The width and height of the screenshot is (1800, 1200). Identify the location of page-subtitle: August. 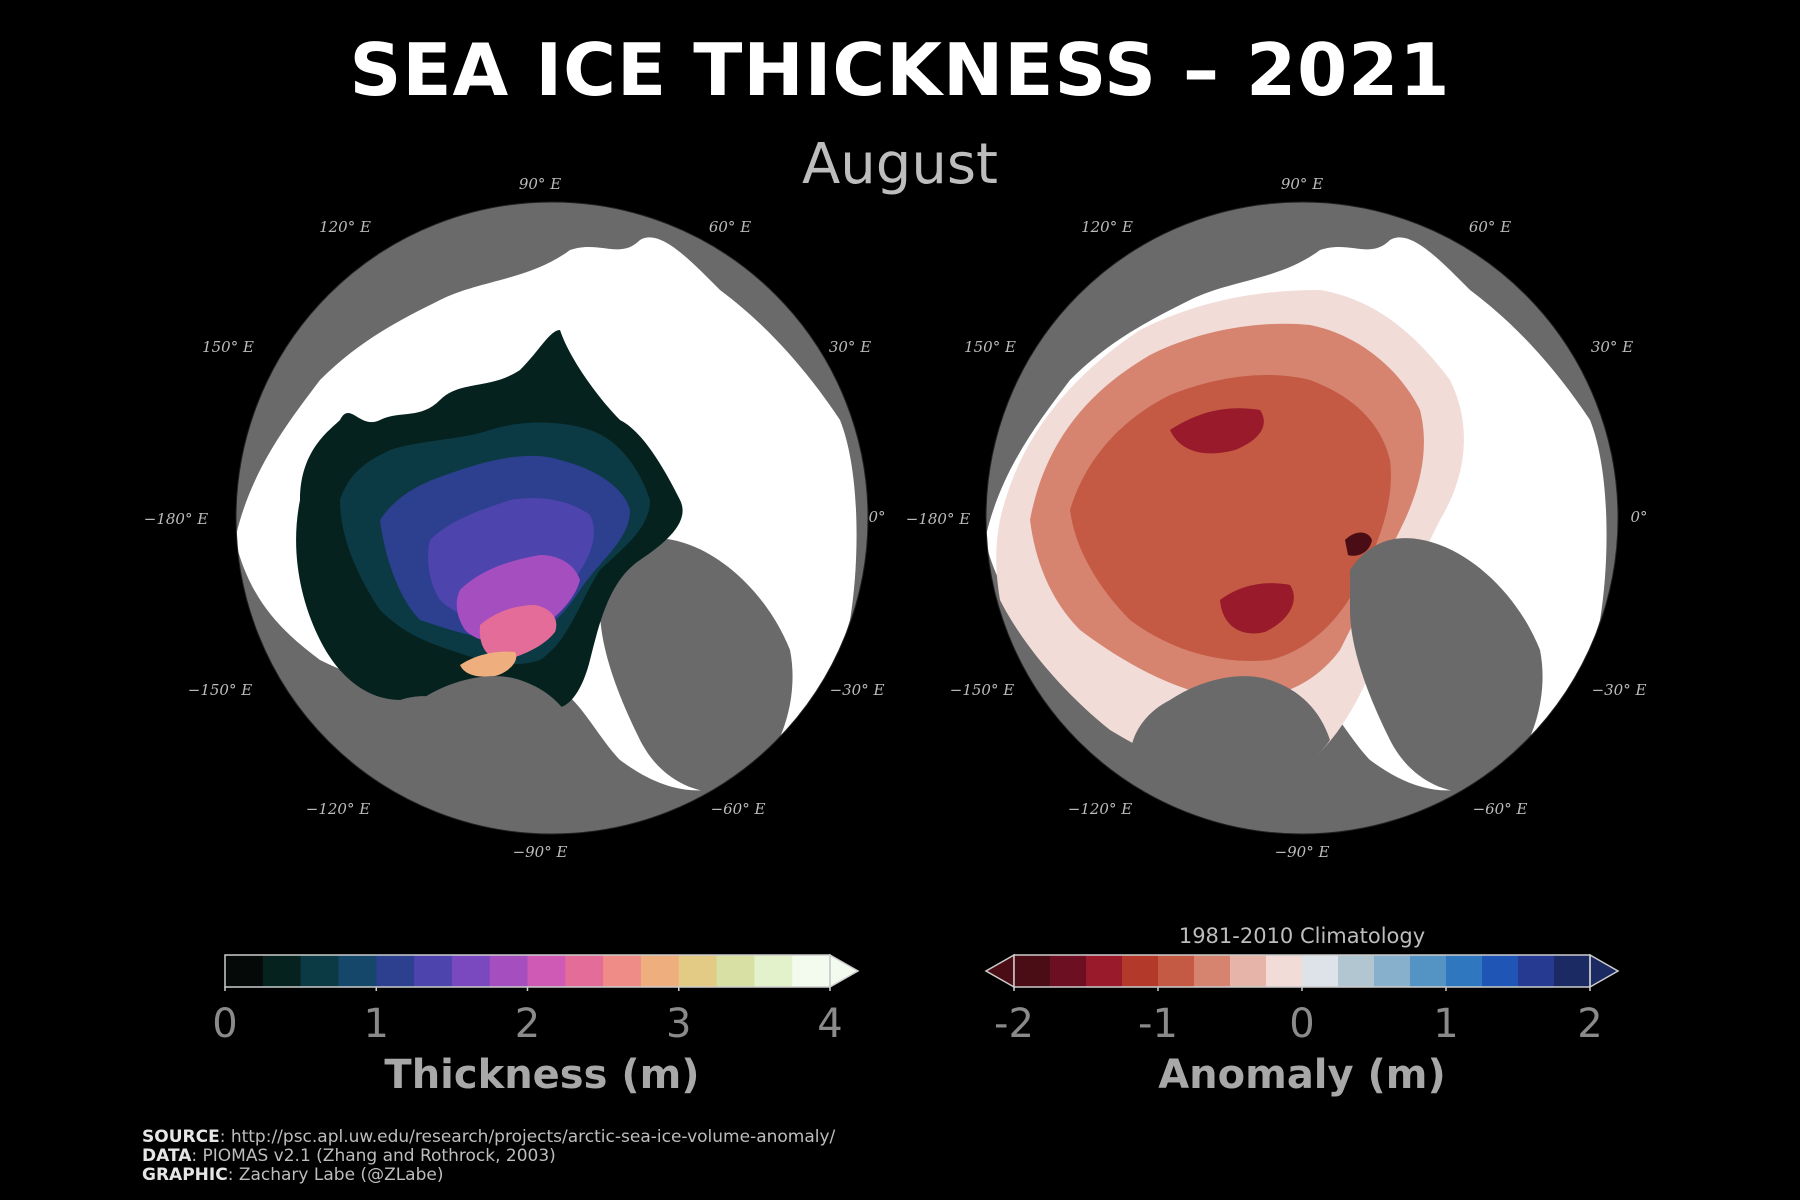
(900, 164).